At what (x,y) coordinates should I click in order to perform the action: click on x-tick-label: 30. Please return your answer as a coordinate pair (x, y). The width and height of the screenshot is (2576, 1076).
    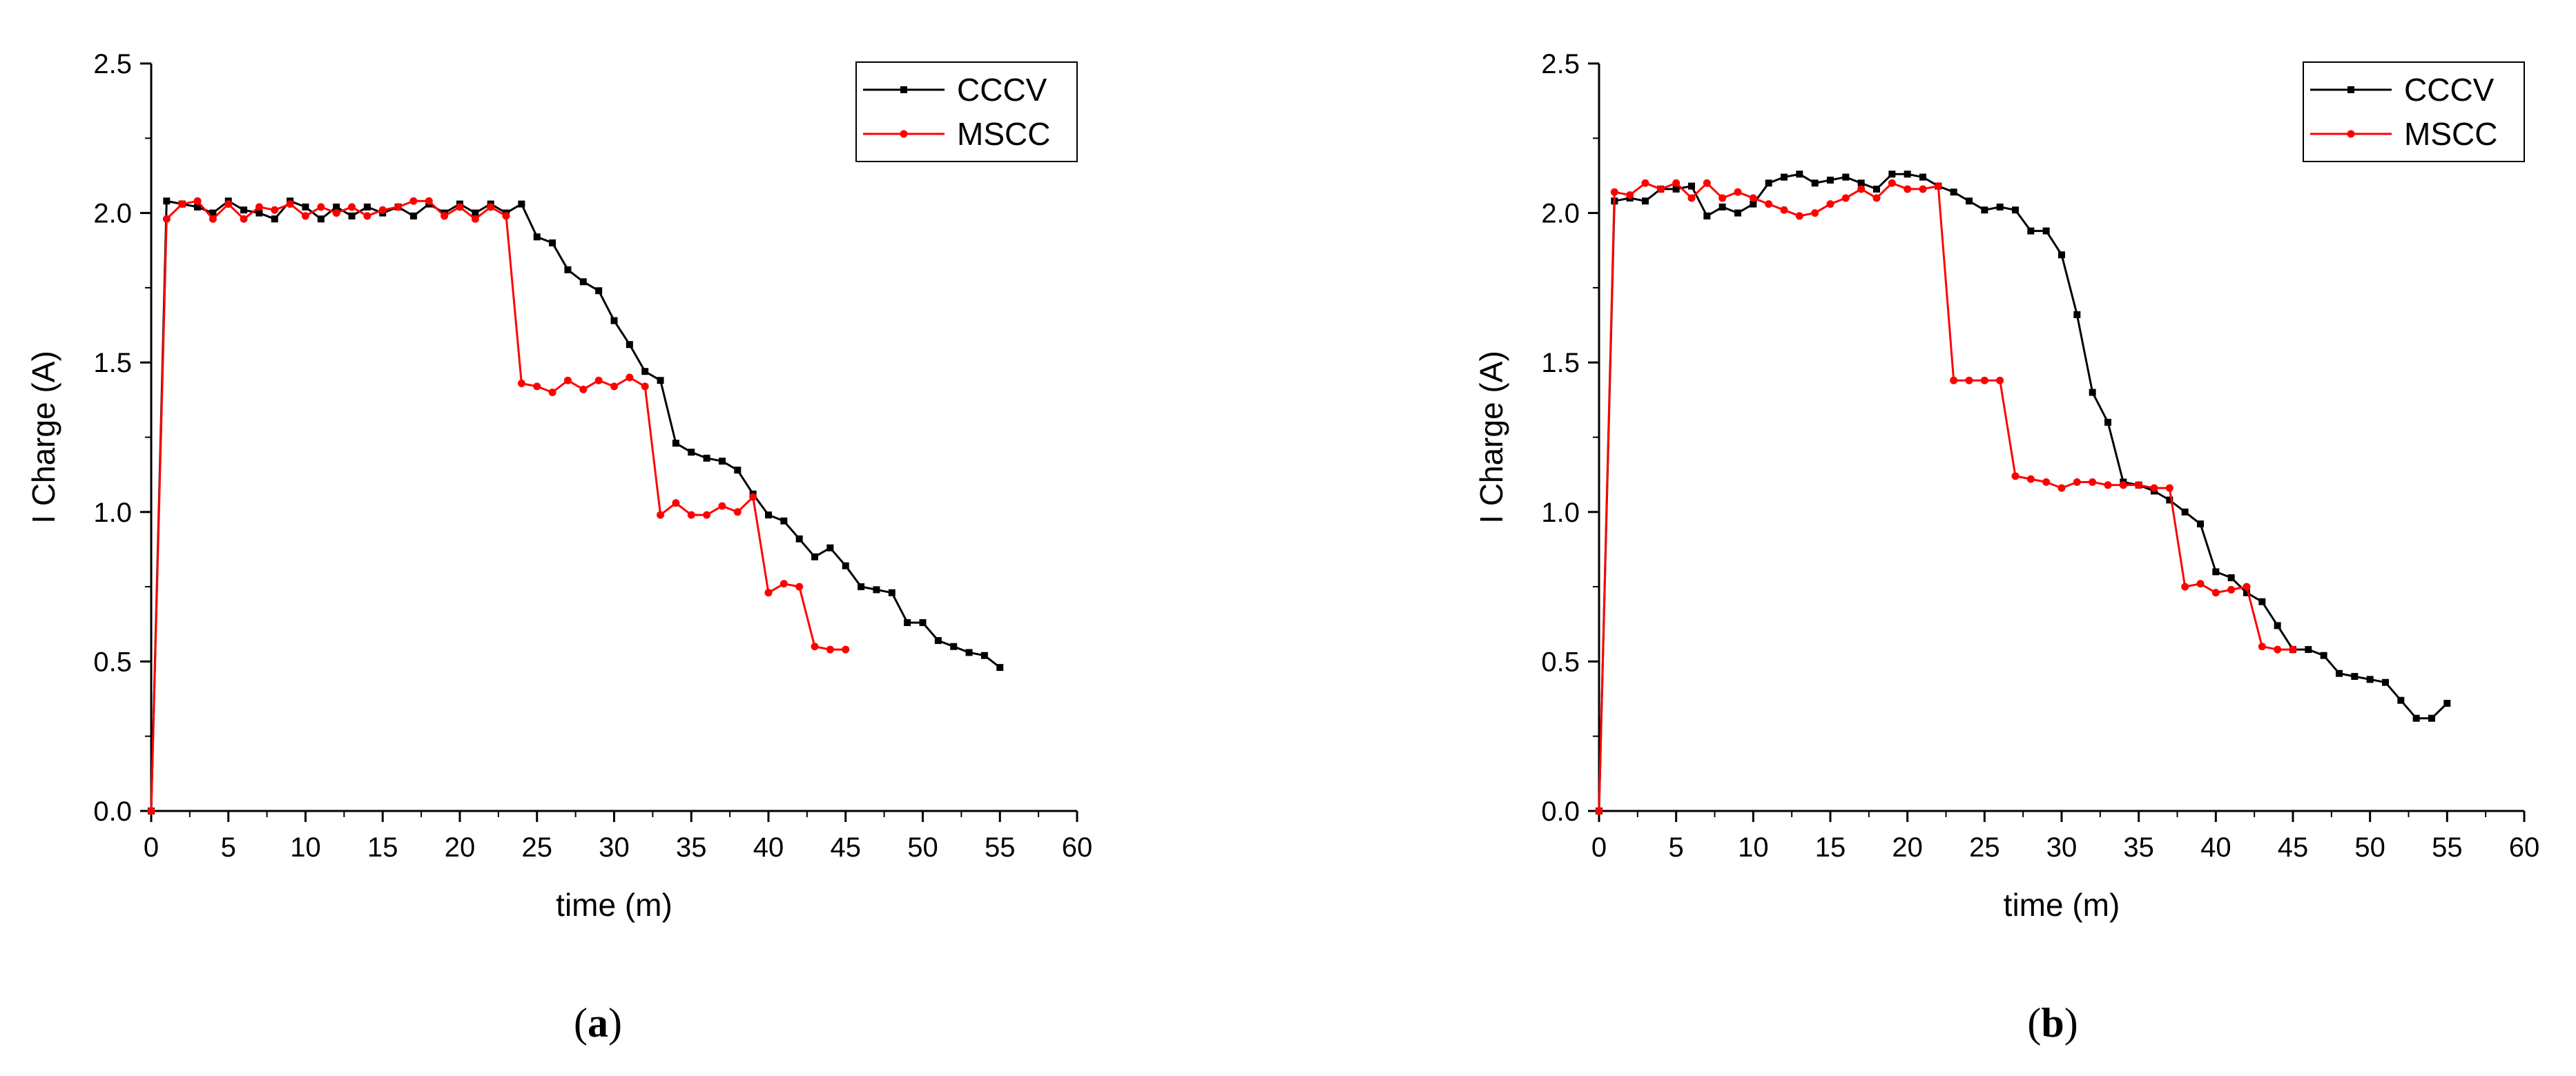
    Looking at the image, I should click on (2062, 847).